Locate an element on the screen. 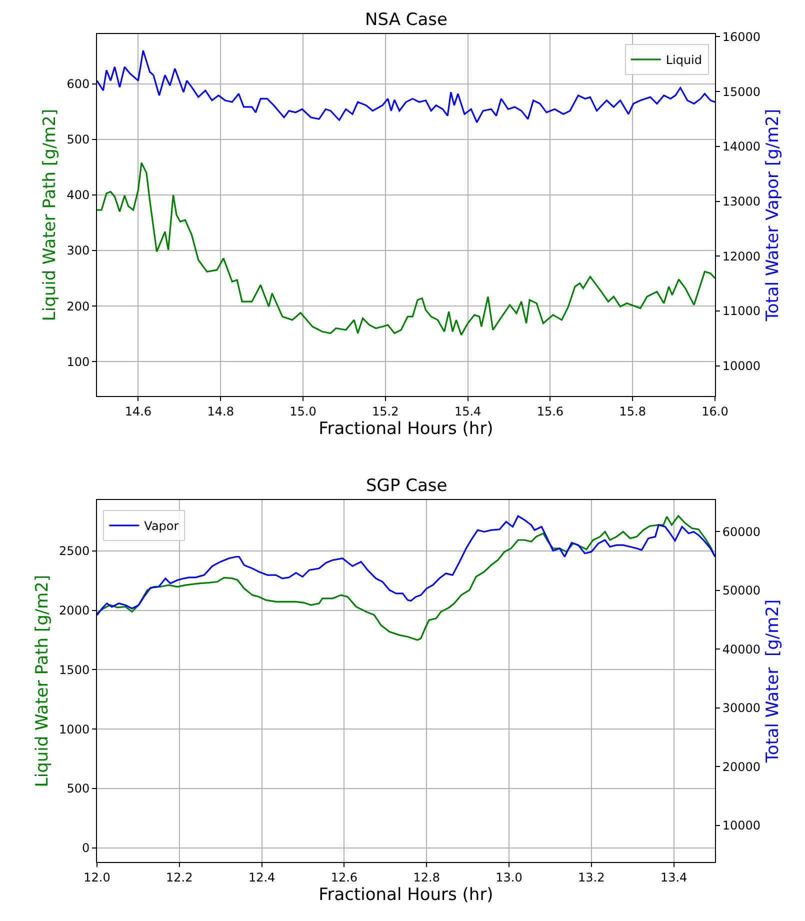  y2-tick-label: 60000 is located at coordinates (741, 531).